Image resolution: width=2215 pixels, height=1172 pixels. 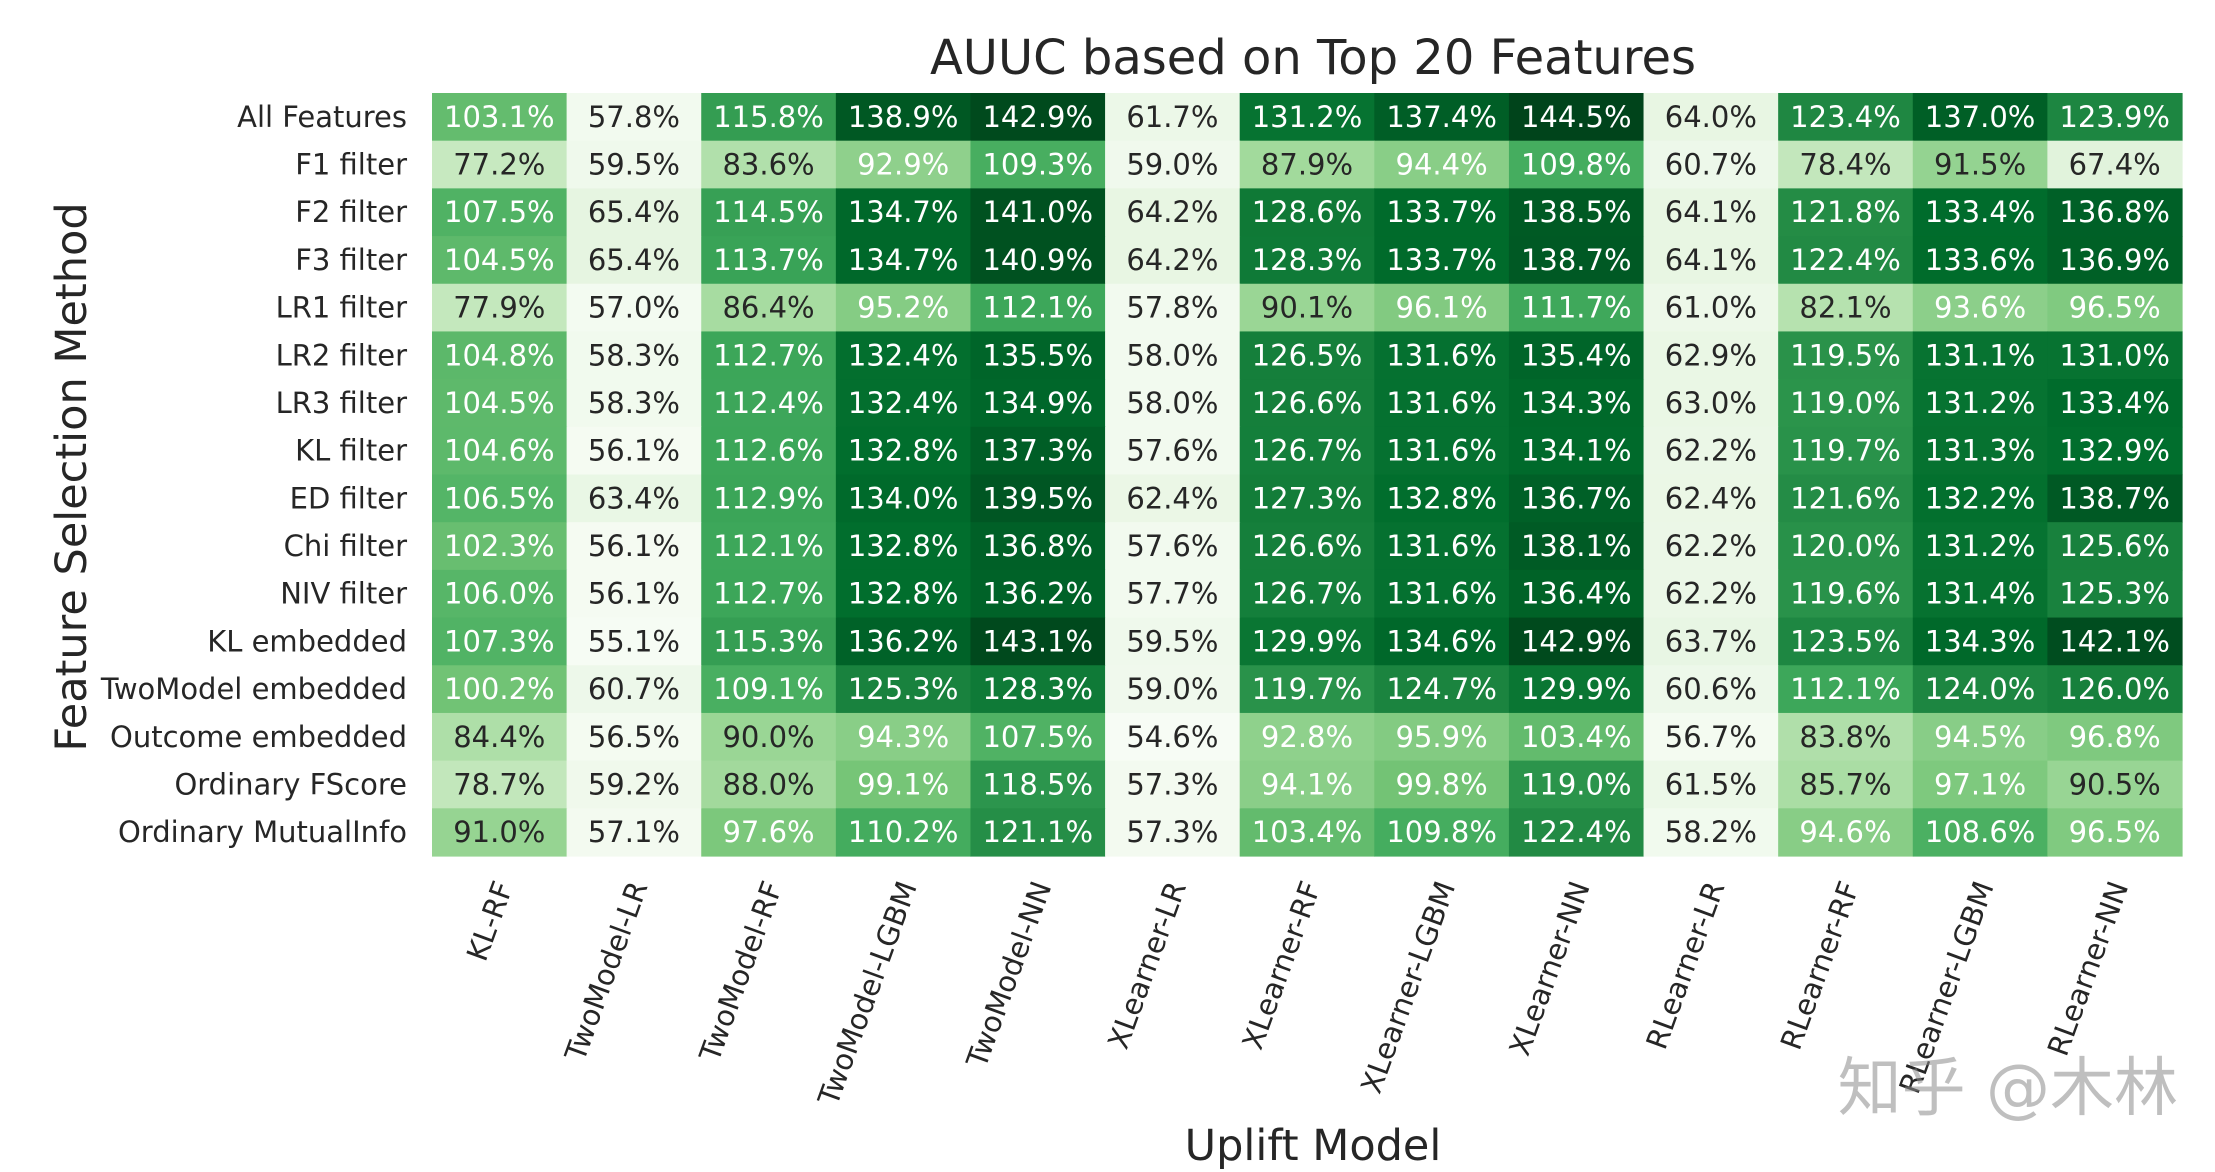 What do you see at coordinates (1307, 737) in the screenshot?
I see `cell-value-label: 92.8%` at bounding box center [1307, 737].